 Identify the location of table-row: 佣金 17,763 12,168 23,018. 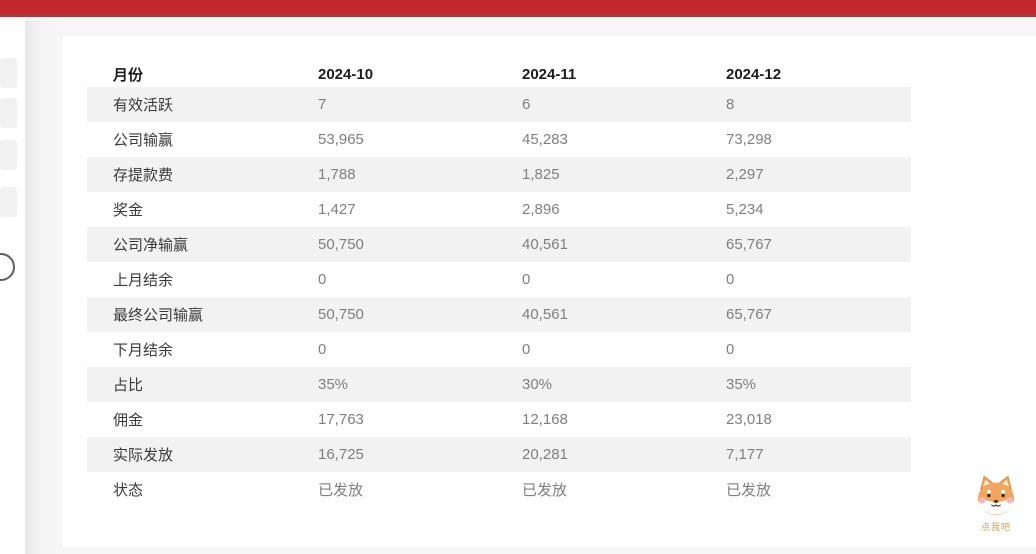
(499, 419).